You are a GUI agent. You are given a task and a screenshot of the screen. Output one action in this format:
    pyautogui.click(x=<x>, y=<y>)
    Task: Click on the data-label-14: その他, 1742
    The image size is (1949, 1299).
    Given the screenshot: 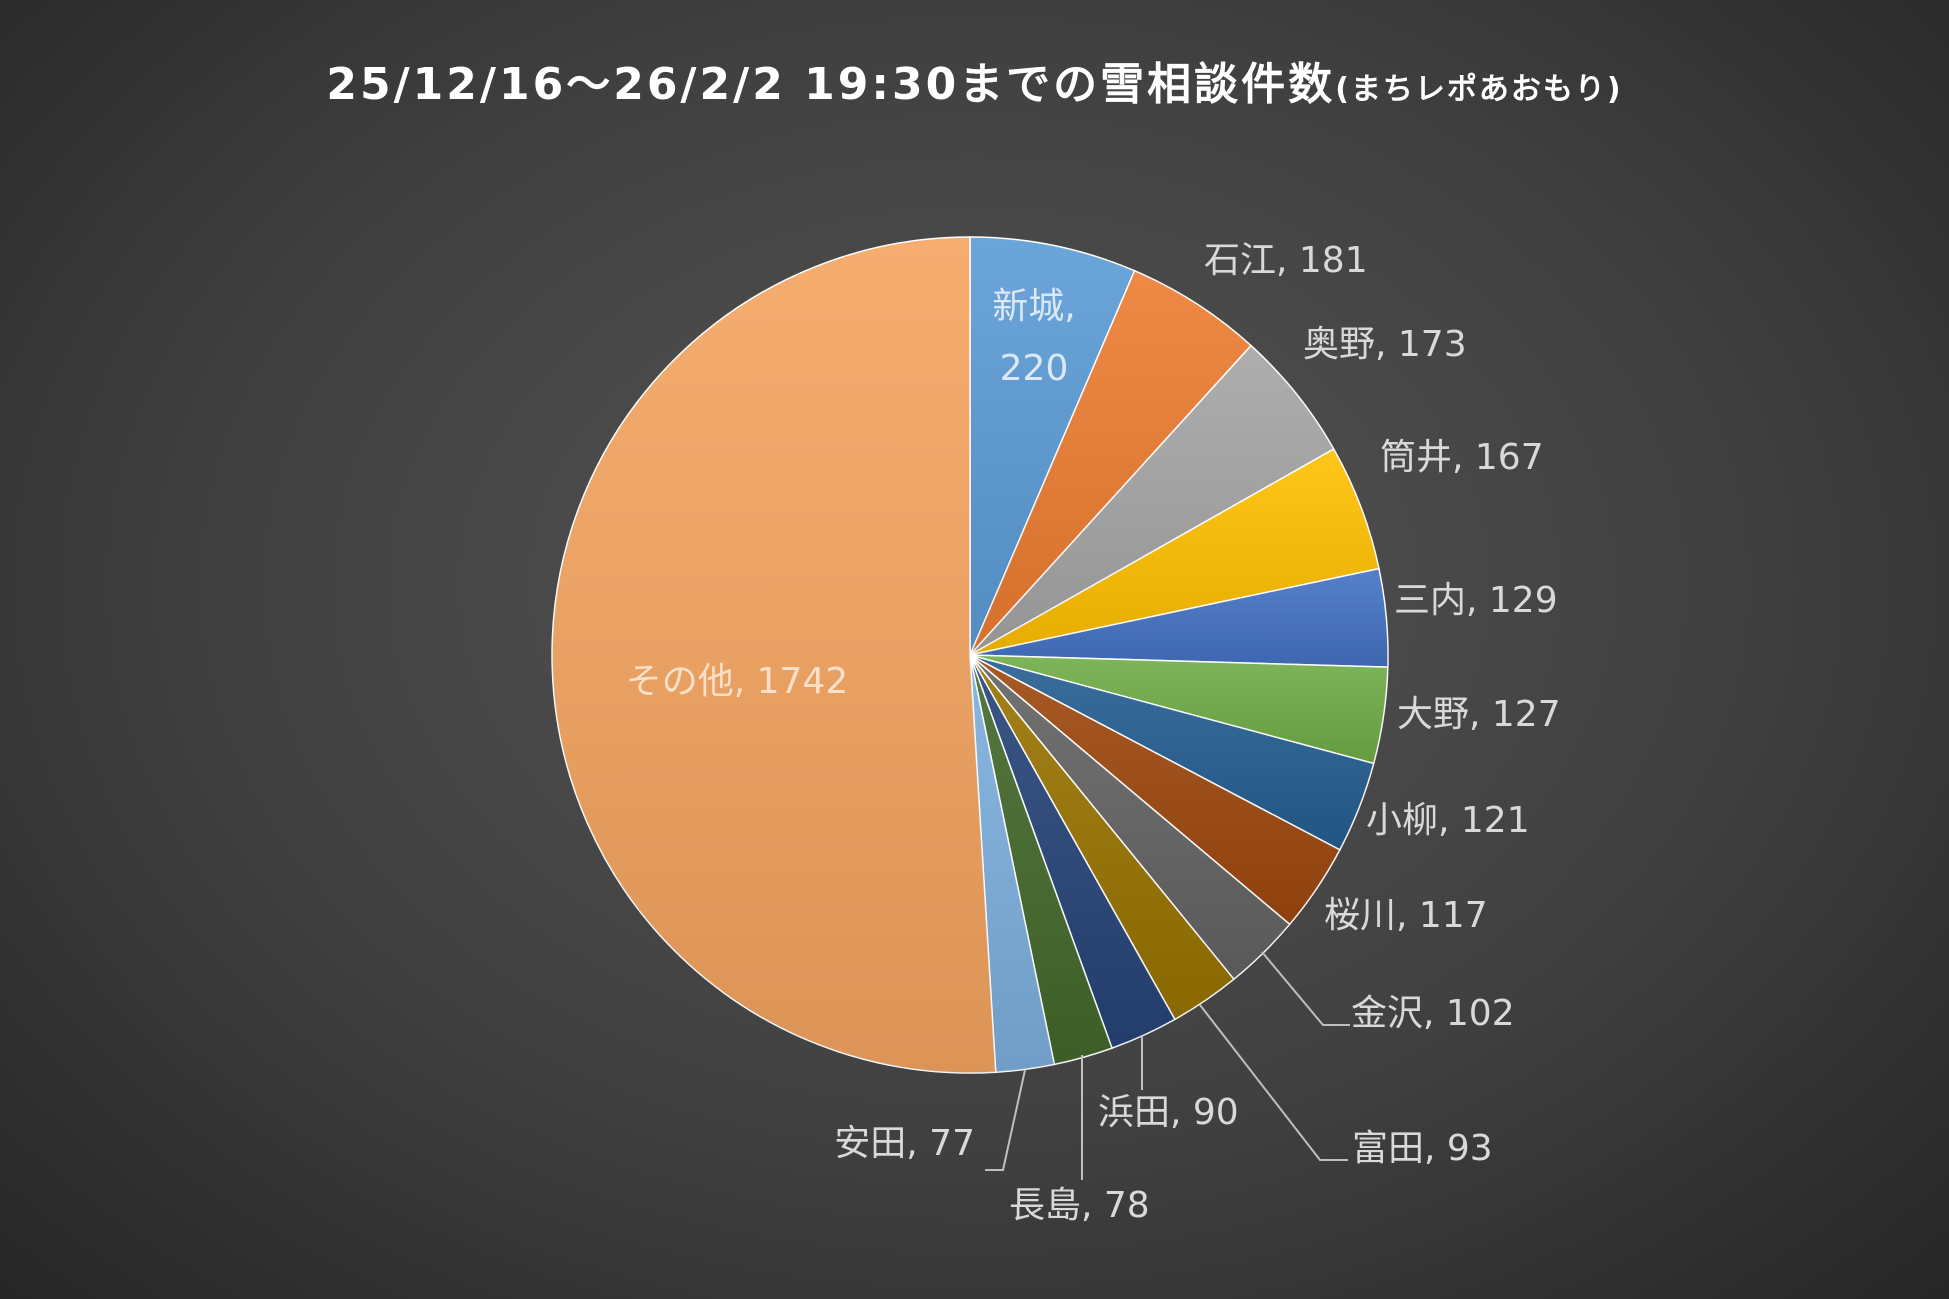 What is the action you would take?
    pyautogui.click(x=737, y=681)
    